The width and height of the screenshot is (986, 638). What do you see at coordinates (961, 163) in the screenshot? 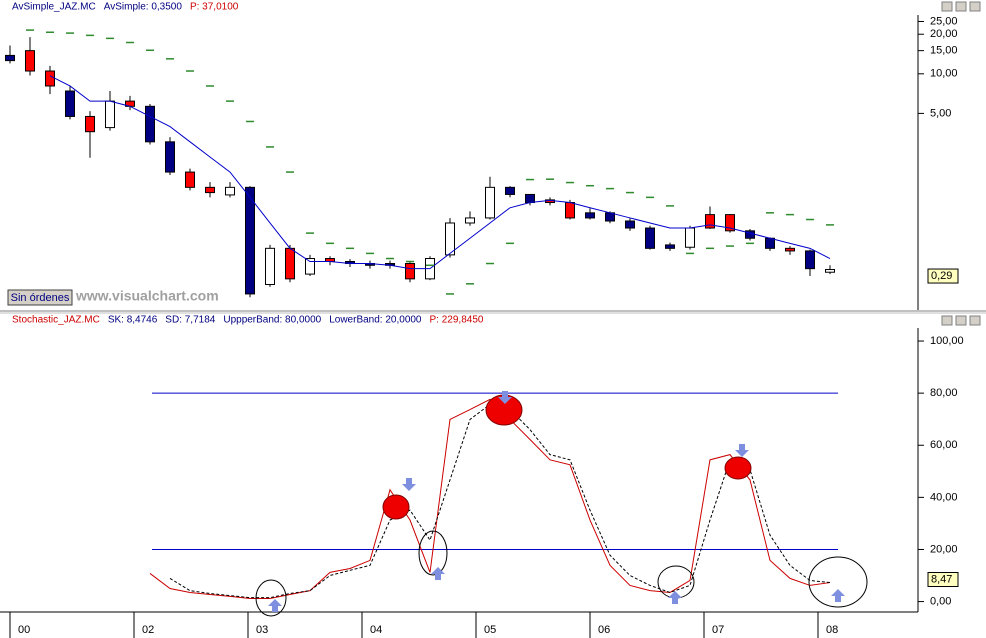
I see `window-buttons` at bounding box center [961, 163].